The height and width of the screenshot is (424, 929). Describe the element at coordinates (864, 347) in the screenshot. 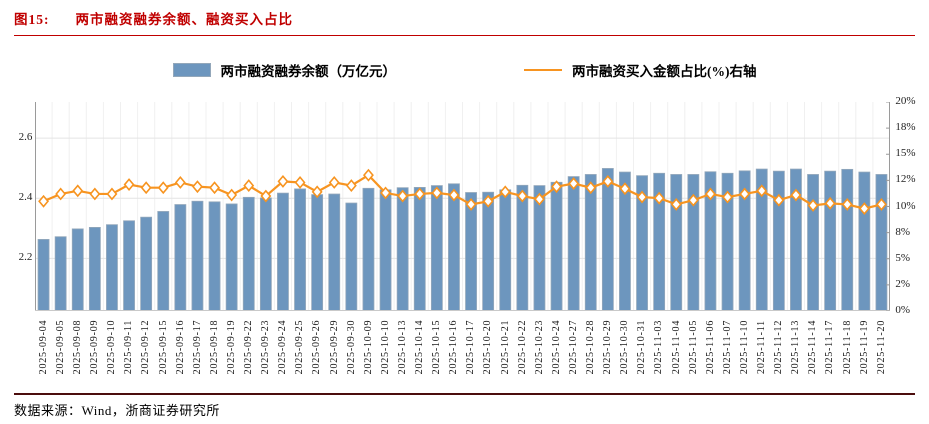

I see `x-axis-label: 2025-11-19` at that location.